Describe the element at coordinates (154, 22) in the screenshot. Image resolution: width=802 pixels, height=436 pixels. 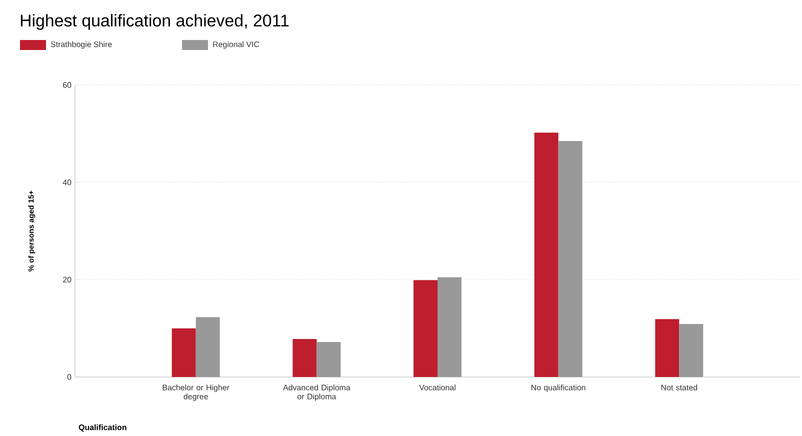
I see `chart-title: Highest qualification achieved, 2011` at that location.